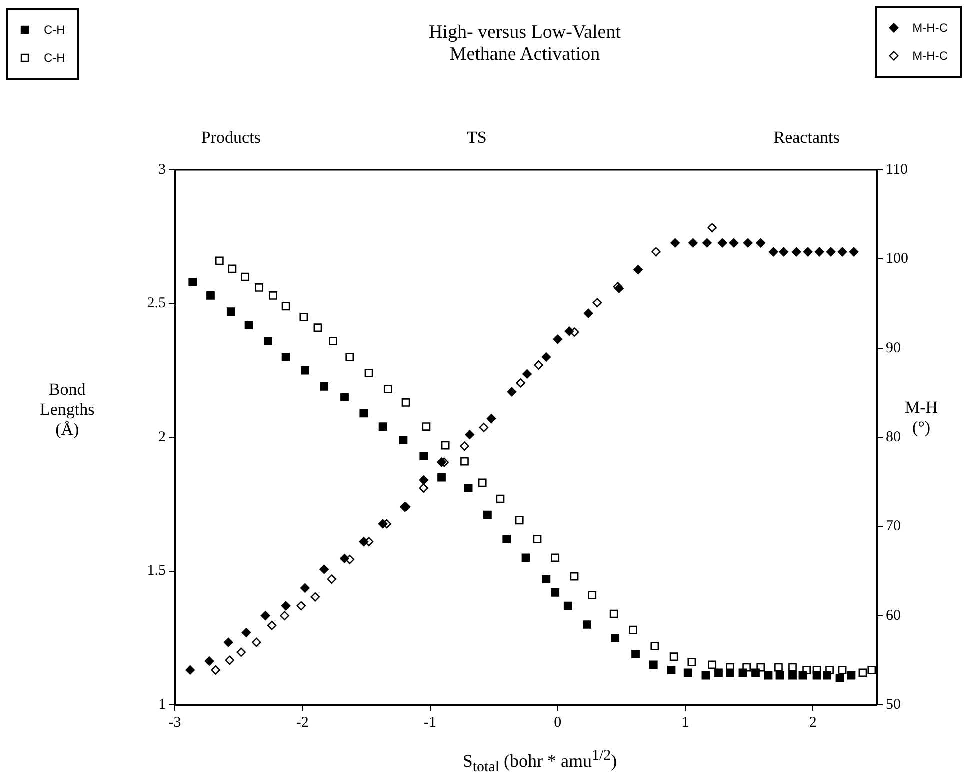 The height and width of the screenshot is (775, 976). What do you see at coordinates (156, 571) in the screenshot?
I see `y-tick-label: 1.5` at bounding box center [156, 571].